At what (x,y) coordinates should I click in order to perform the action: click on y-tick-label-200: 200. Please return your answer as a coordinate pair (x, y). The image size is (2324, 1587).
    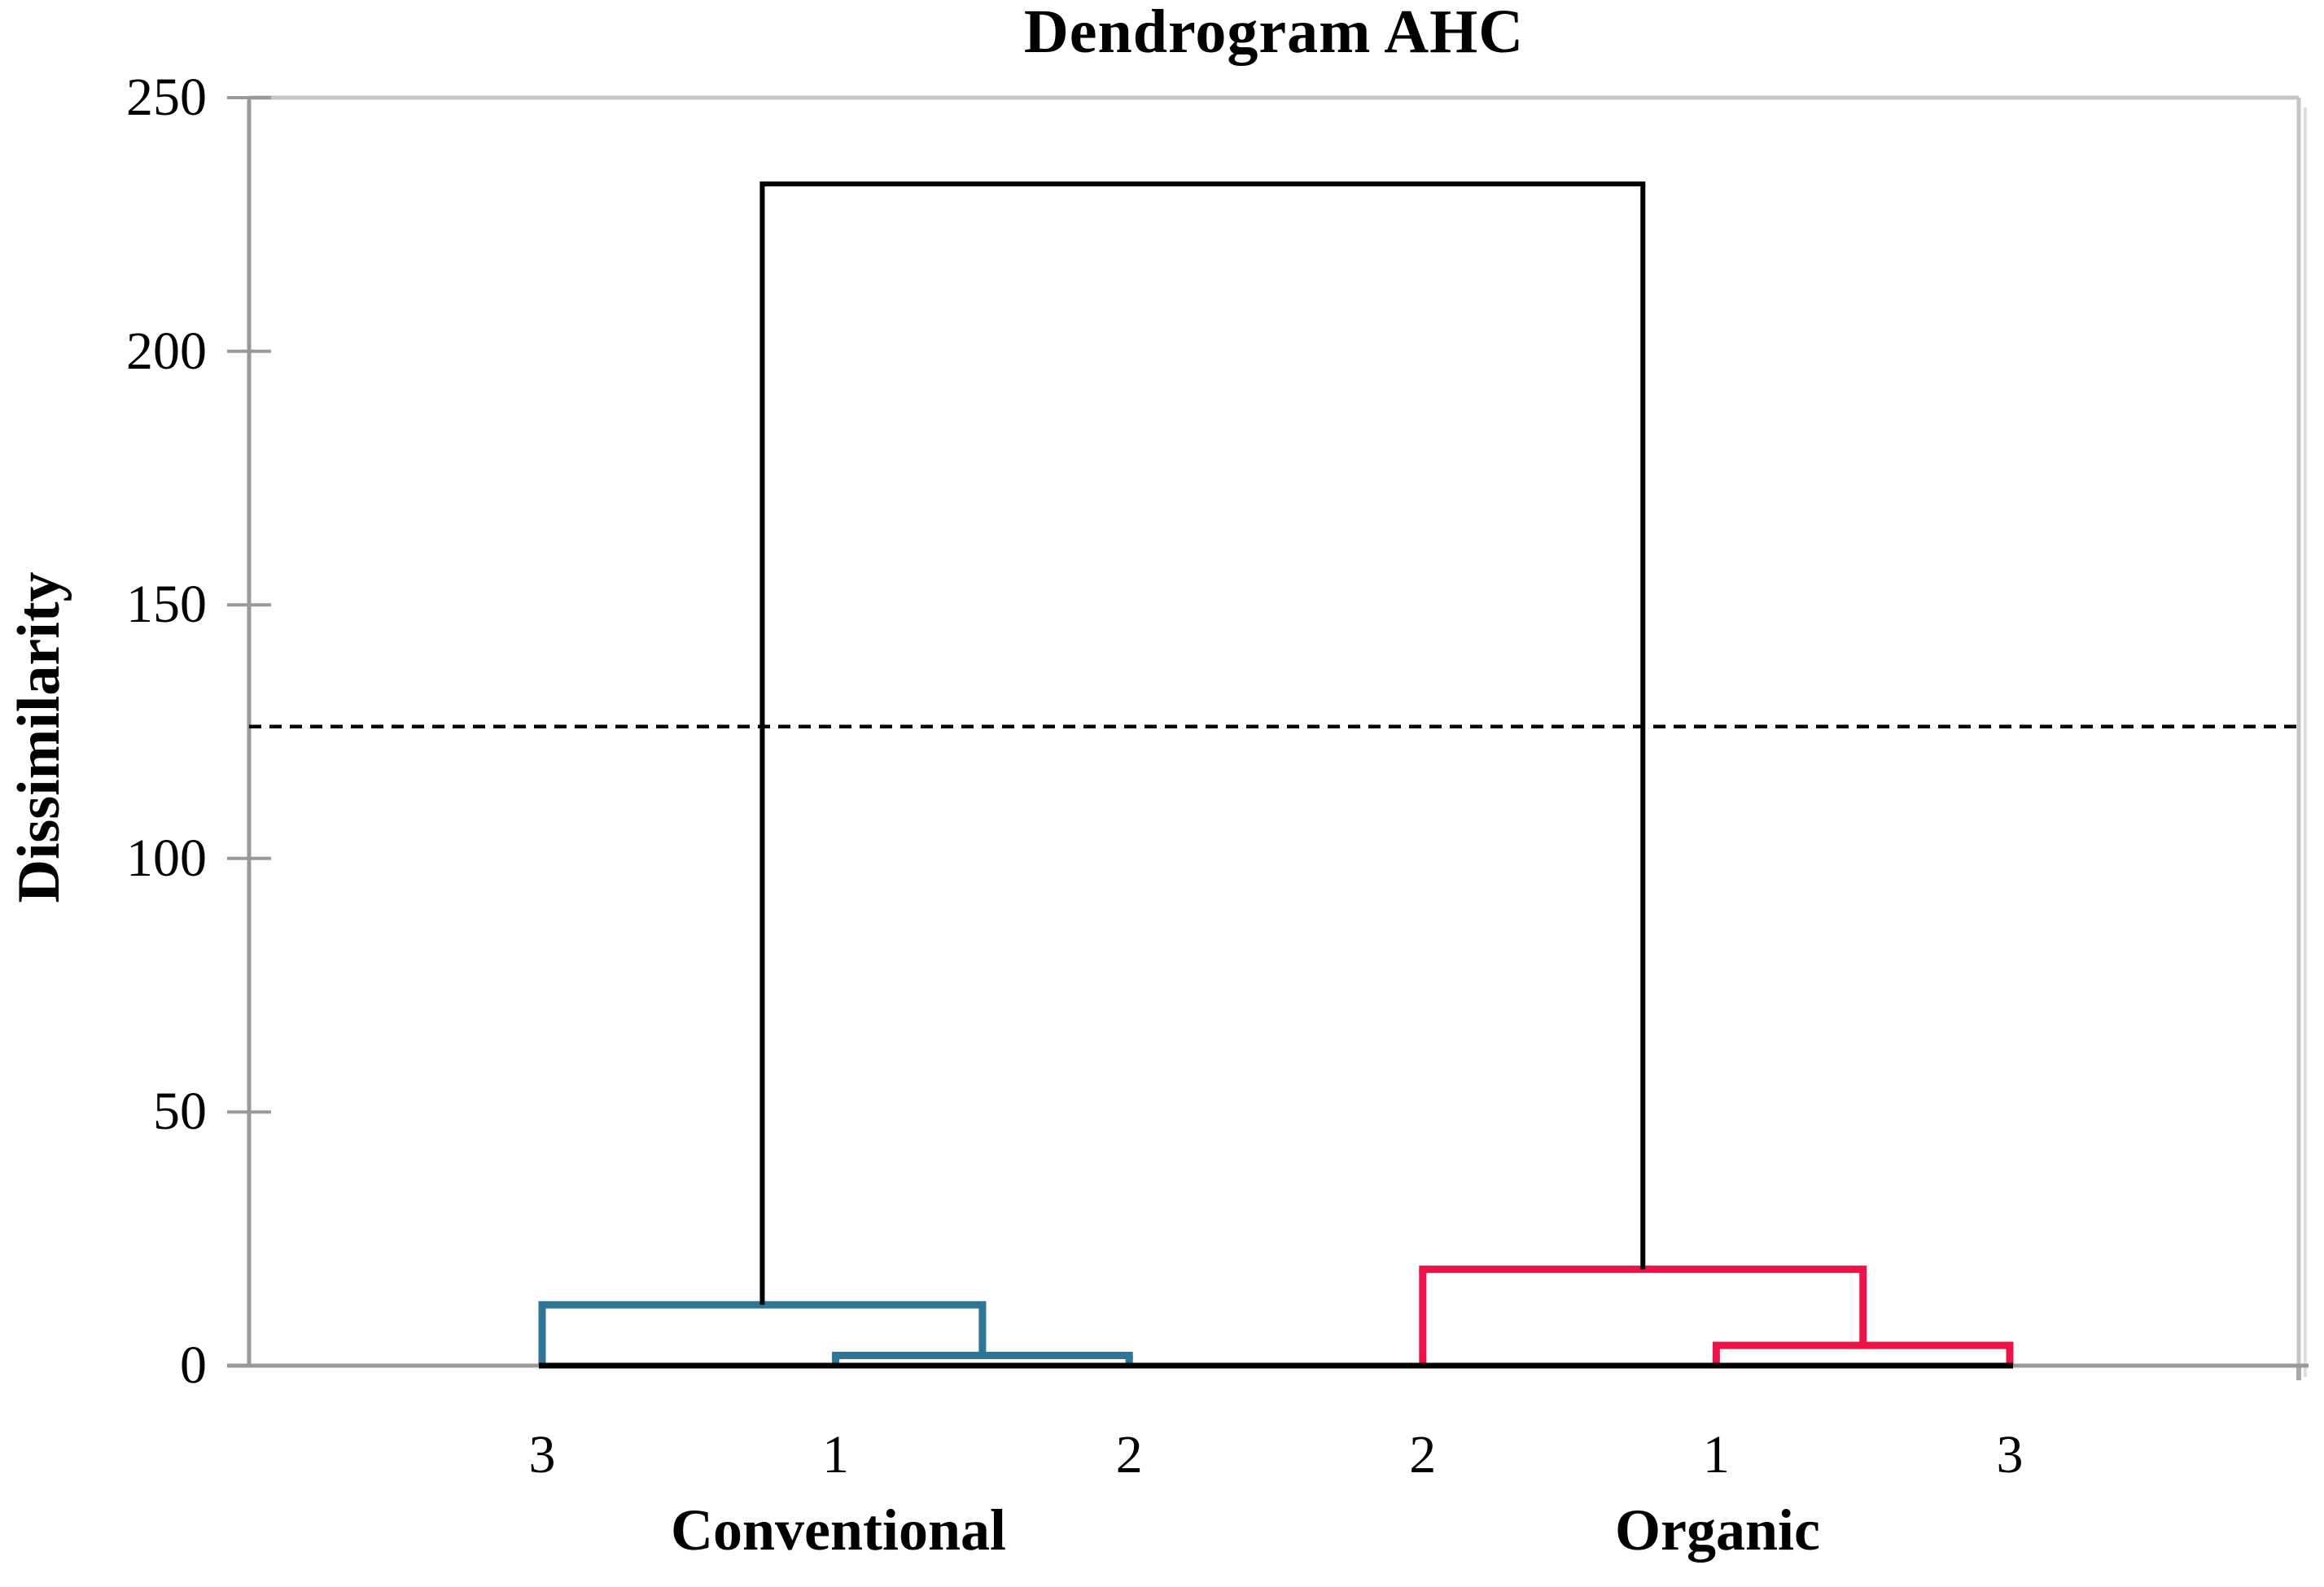
    Looking at the image, I should click on (166, 351).